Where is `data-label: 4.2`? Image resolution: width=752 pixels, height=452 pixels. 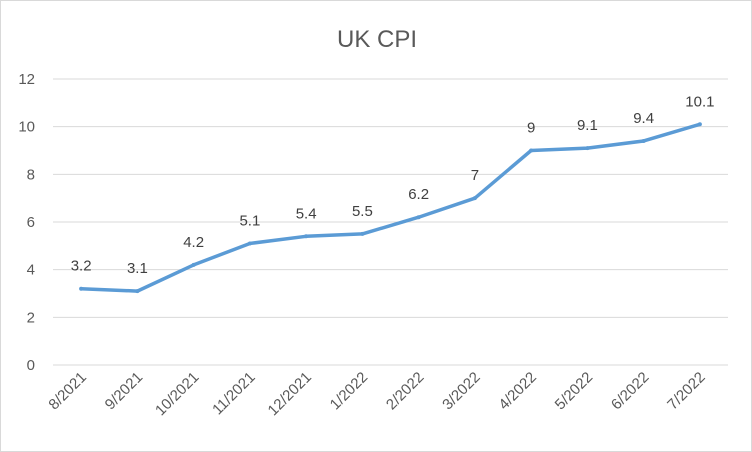 data-label: 4.2 is located at coordinates (193, 242).